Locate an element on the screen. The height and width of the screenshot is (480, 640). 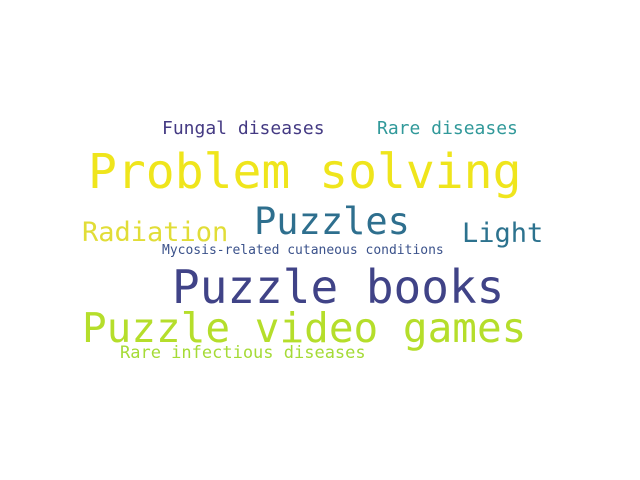
word-radiation: Radiation is located at coordinates (155, 232).